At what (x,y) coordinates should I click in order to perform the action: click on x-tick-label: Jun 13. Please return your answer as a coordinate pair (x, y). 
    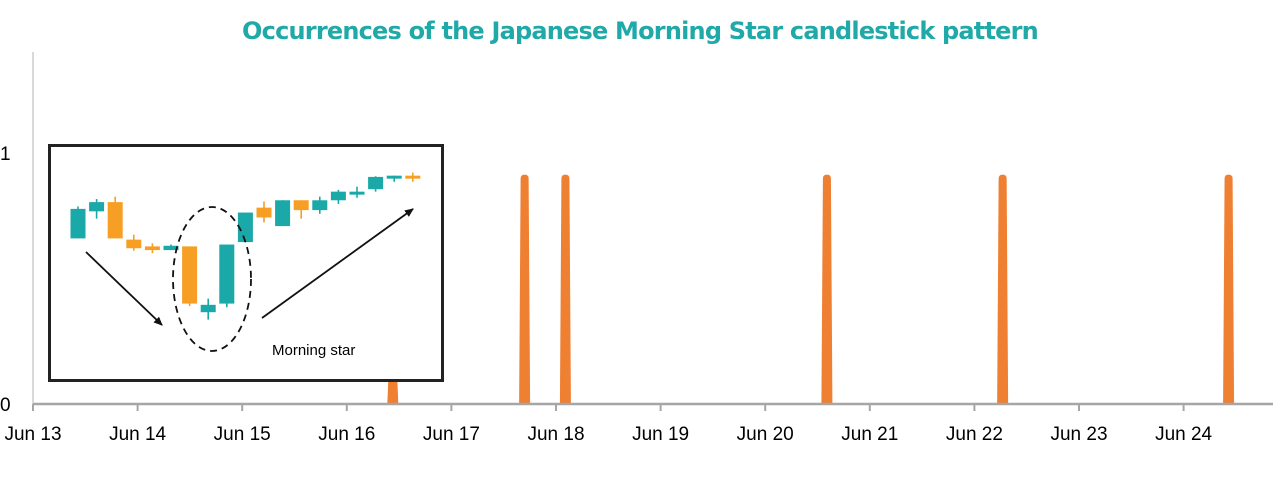
    Looking at the image, I should click on (32, 434).